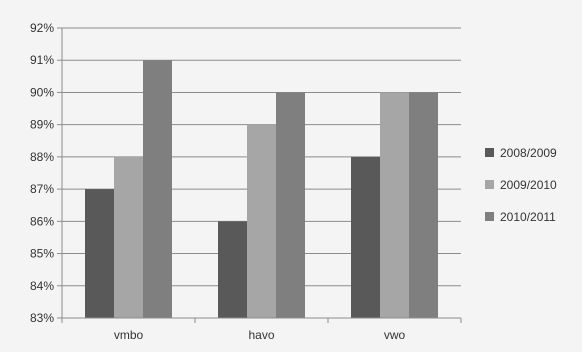 This screenshot has width=582, height=352. What do you see at coordinates (42, 318) in the screenshot?
I see `y-tick-label: 83%` at bounding box center [42, 318].